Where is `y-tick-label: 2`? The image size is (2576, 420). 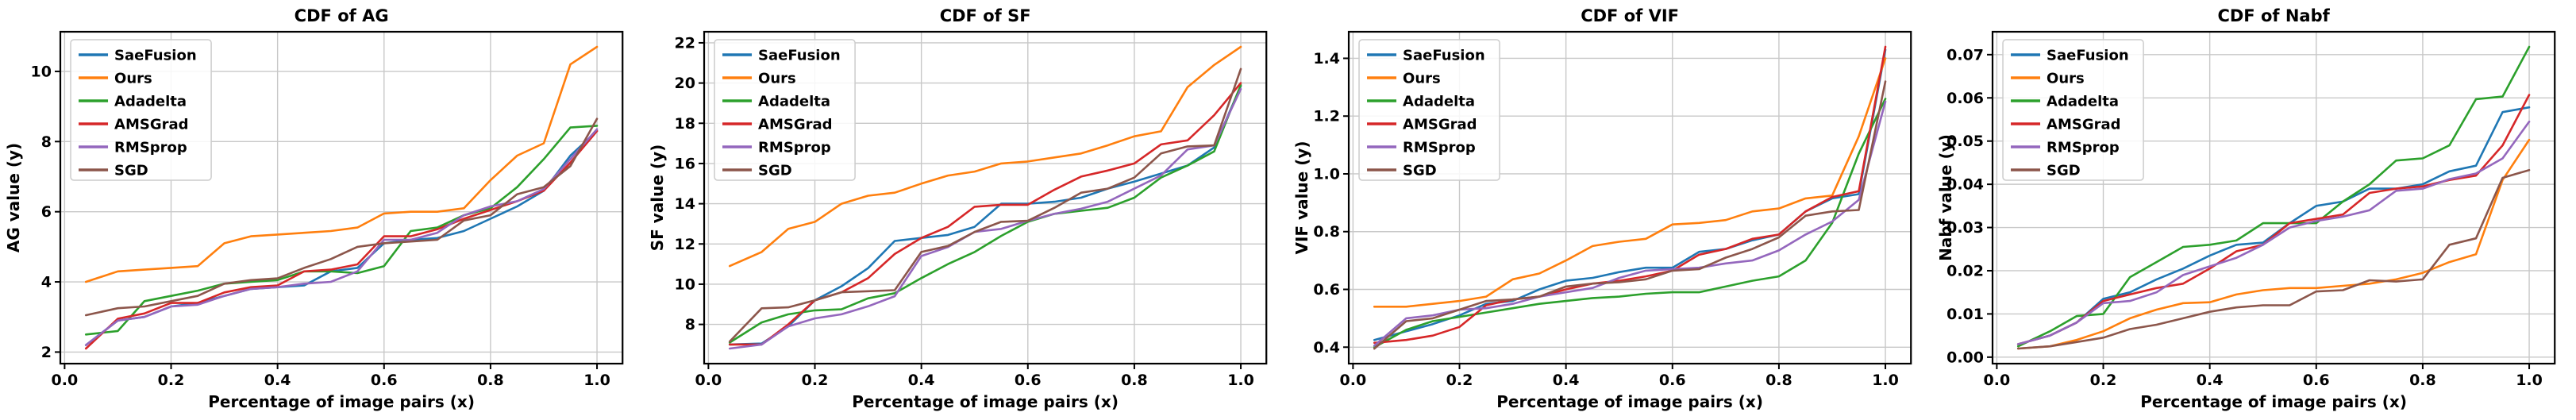 y-tick-label: 2 is located at coordinates (46, 352).